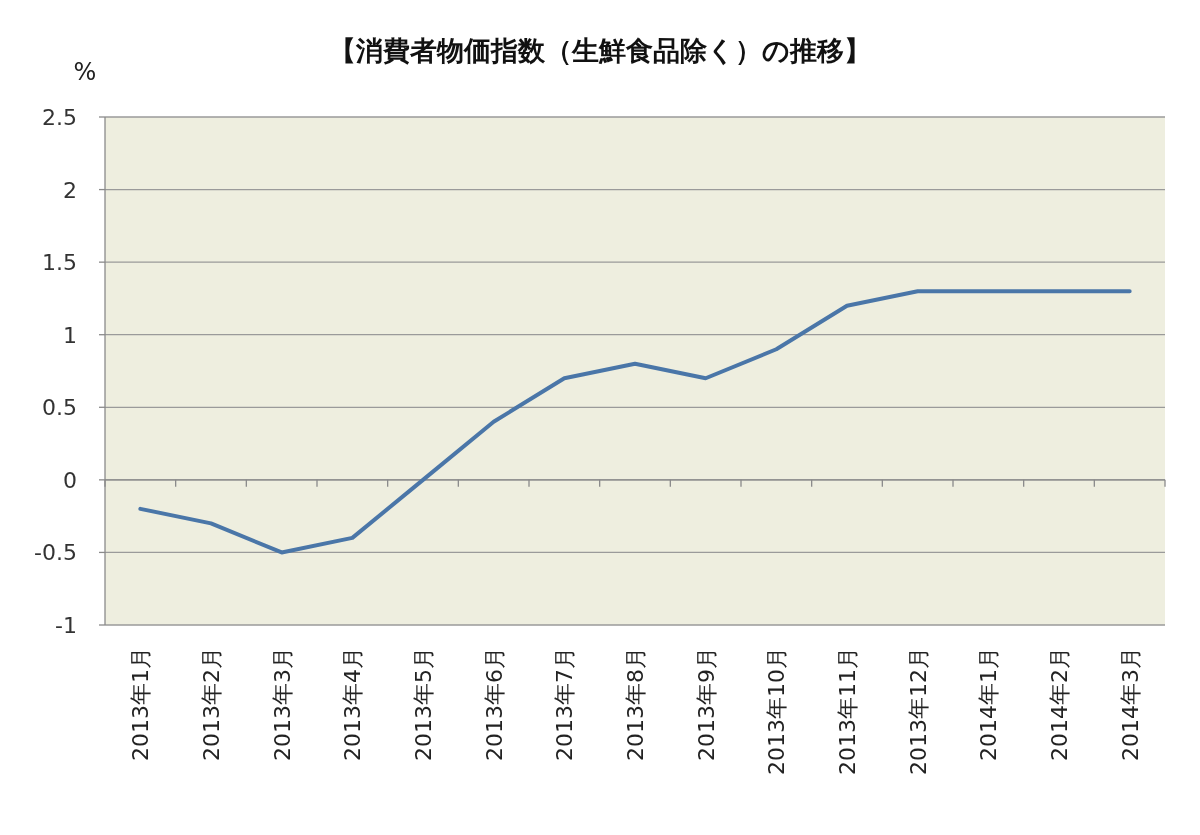 The height and width of the screenshot is (835, 1200). What do you see at coordinates (141, 704) in the screenshot?
I see `x-tick-label: 2013年1月` at bounding box center [141, 704].